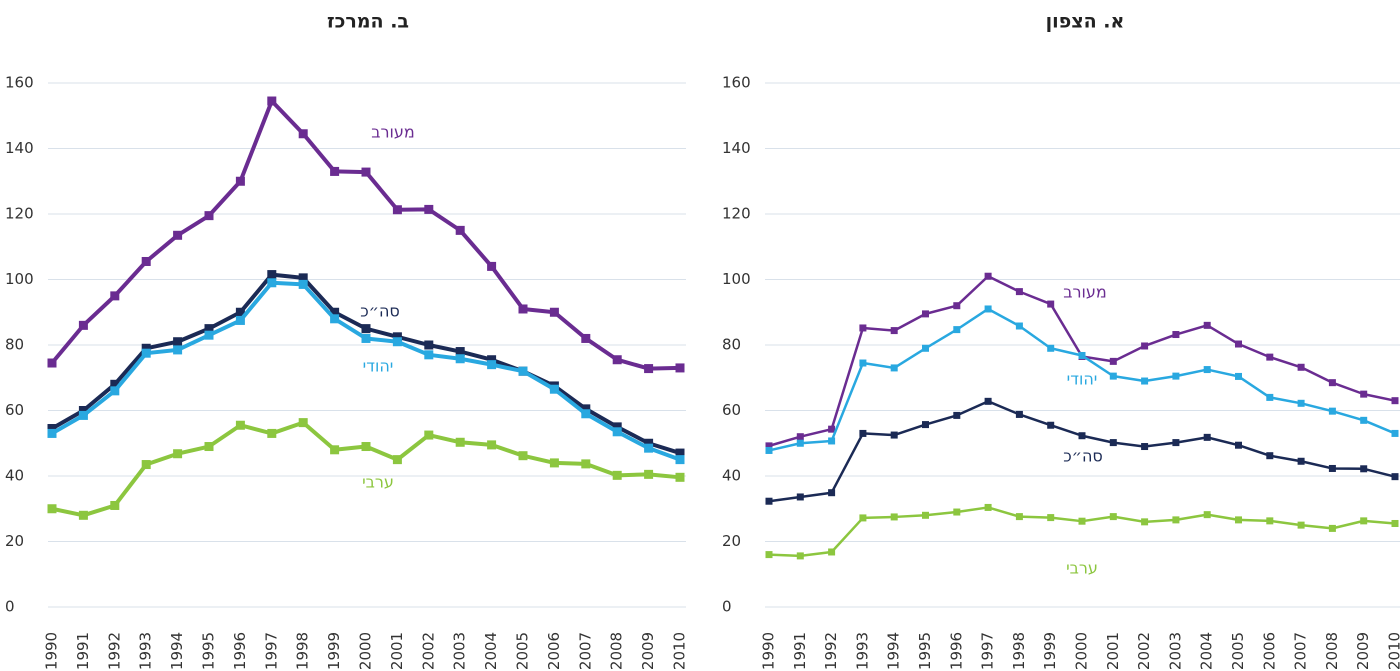 The height and width of the screenshot is (671, 1400). I want to click on y-tick-label: 100, so click(736, 279).